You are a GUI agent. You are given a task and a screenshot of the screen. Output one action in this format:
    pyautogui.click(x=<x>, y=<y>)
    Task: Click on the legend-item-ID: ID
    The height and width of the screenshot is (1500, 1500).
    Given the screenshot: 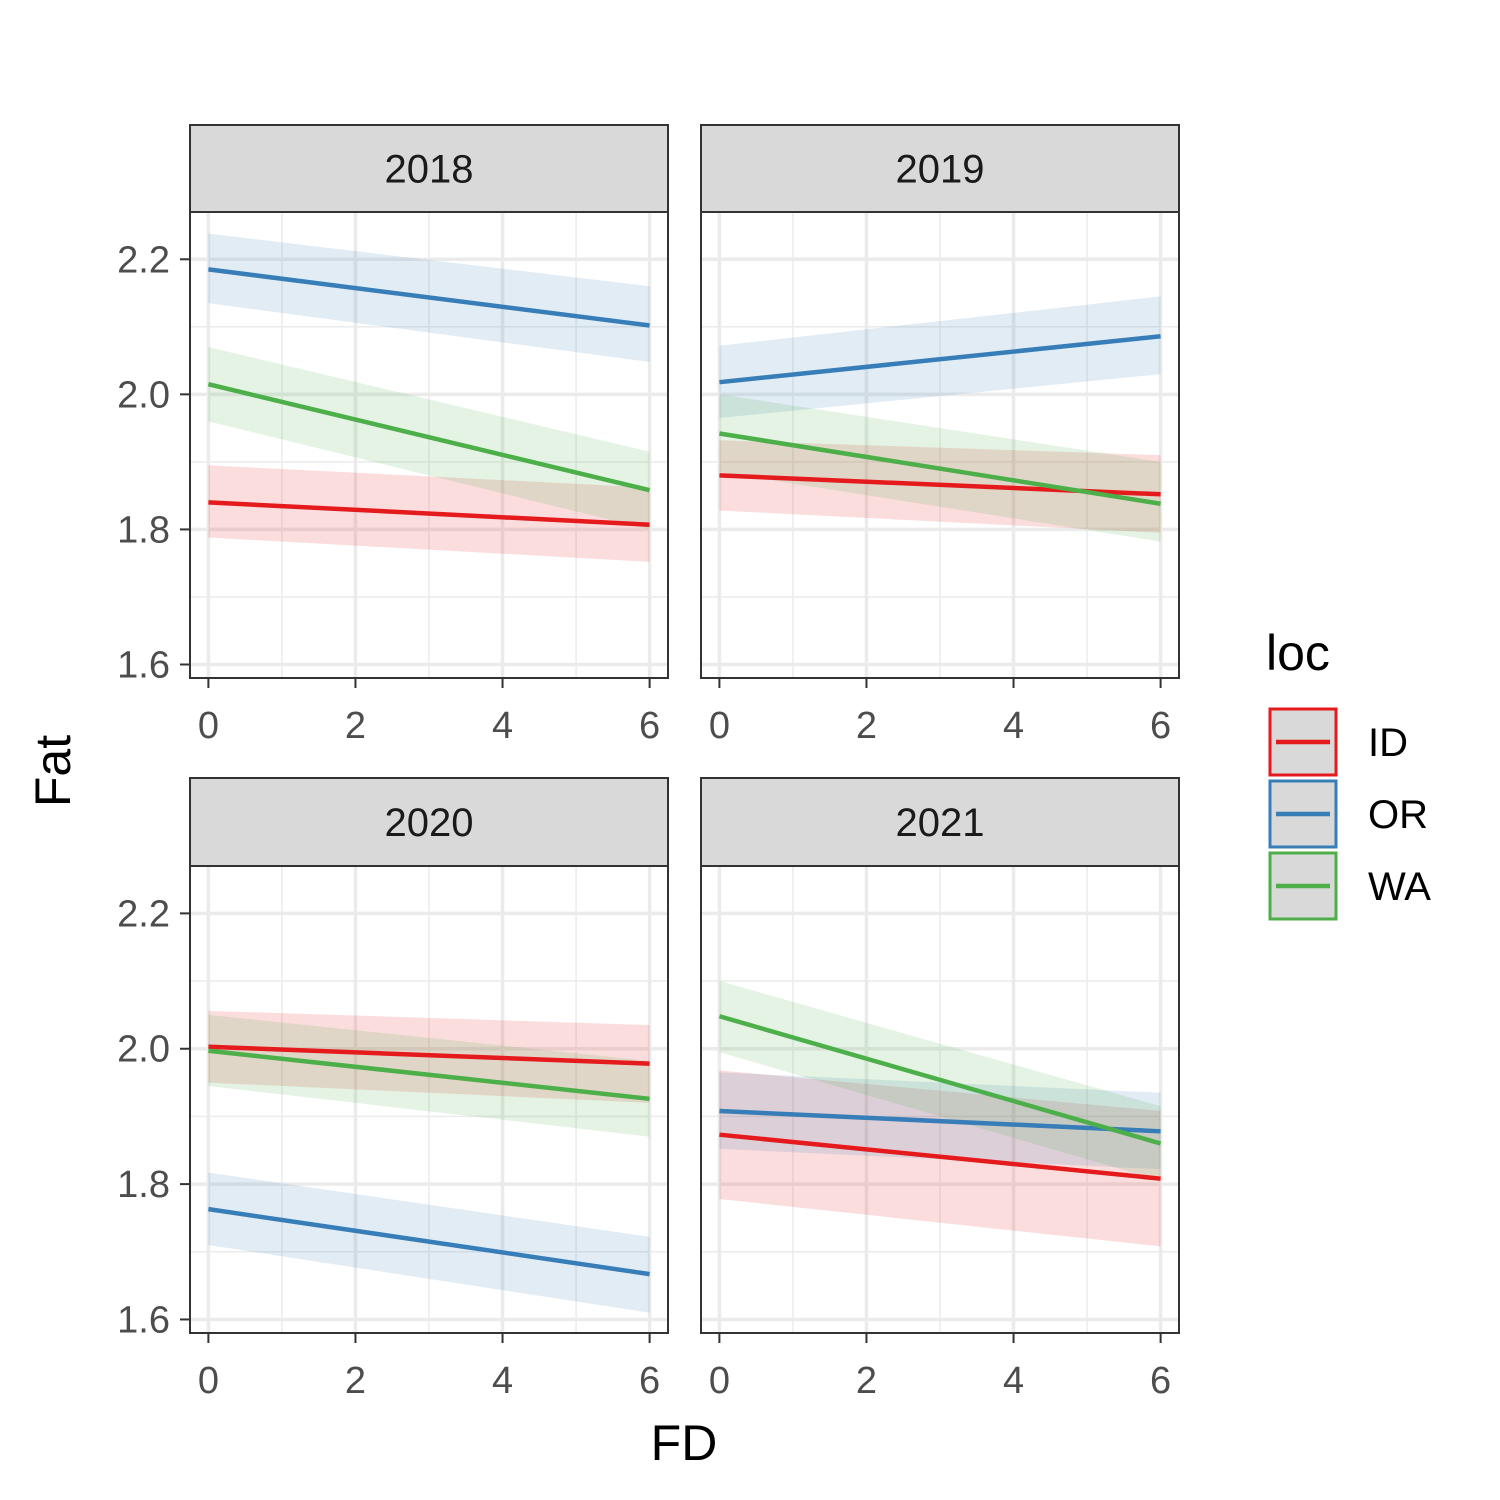 What is the action you would take?
    pyautogui.click(x=1338, y=742)
    